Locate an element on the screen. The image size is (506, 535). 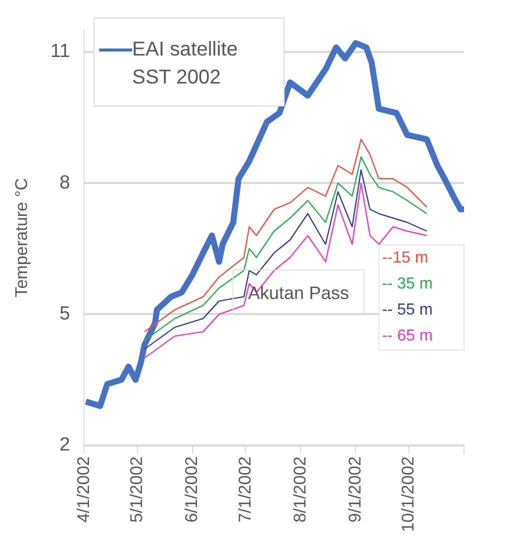
x-tick-label: 4/1/2002 is located at coordinates (83, 489).